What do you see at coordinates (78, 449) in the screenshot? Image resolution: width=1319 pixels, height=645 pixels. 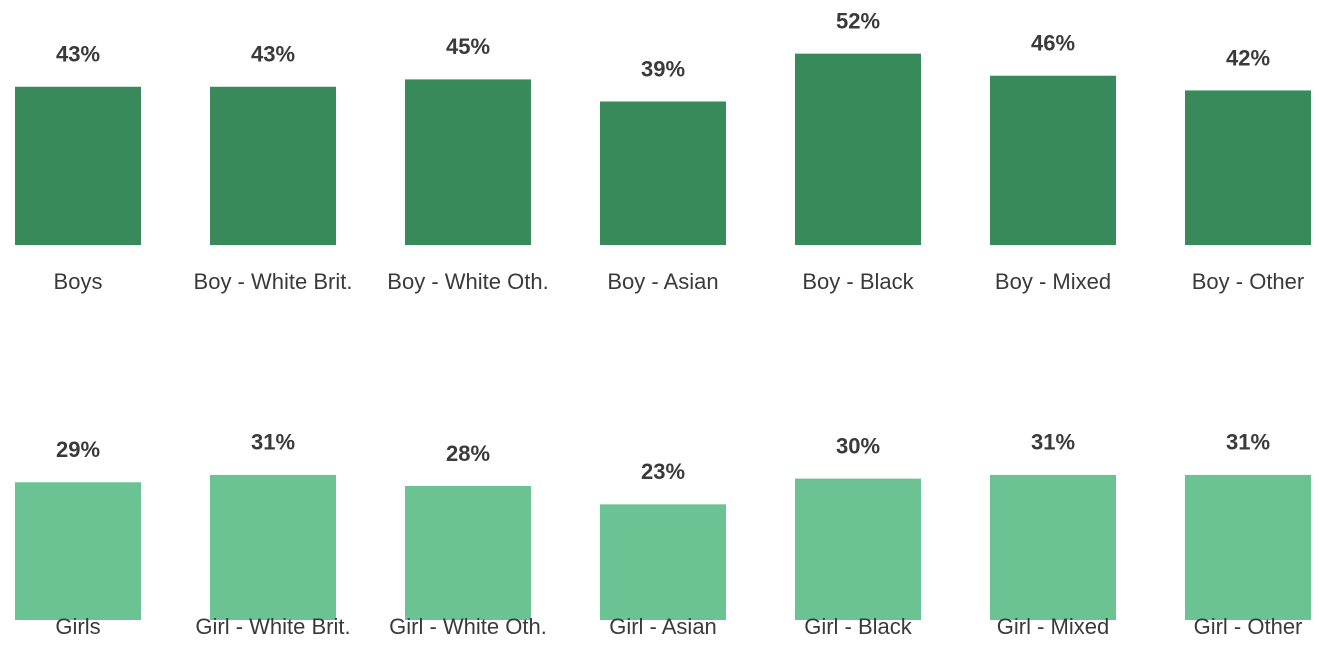 I see `data-label: 29%` at bounding box center [78, 449].